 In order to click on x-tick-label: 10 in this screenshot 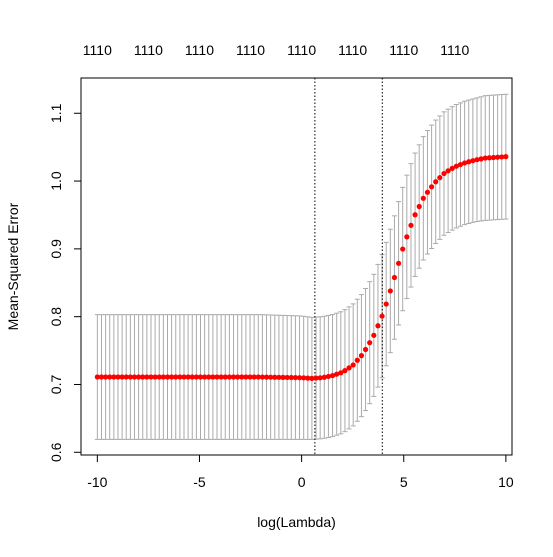, I will do `click(506, 482)`.